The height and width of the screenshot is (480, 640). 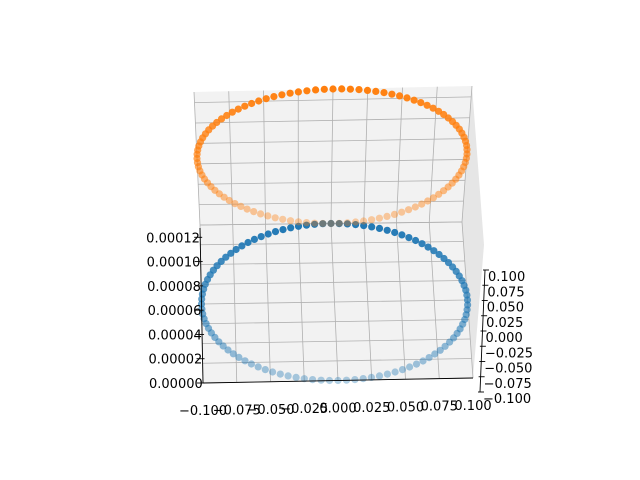 I want to click on y-tick-label: −0.025, so click(x=509, y=353).